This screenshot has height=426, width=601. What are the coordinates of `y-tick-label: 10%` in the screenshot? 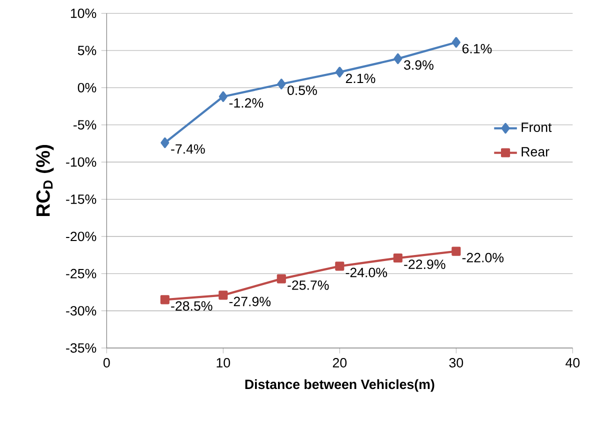 It's located at (83, 13).